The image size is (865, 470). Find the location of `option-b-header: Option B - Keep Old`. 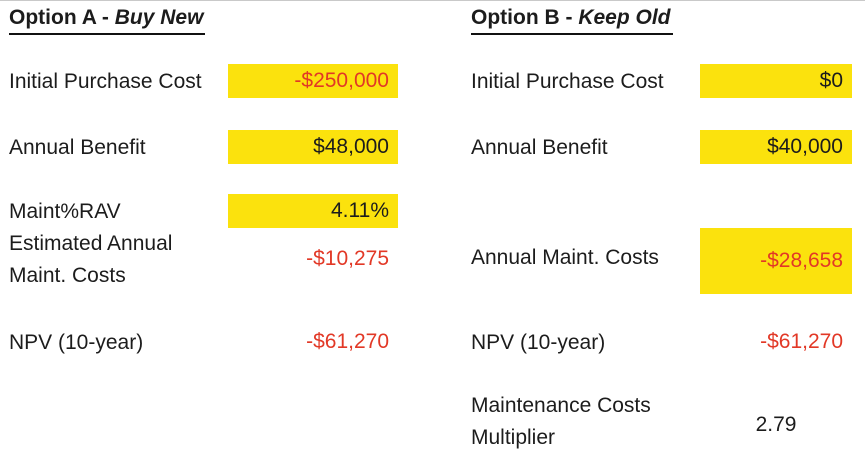

option-b-header: Option B - Keep Old is located at coordinates (572, 20).